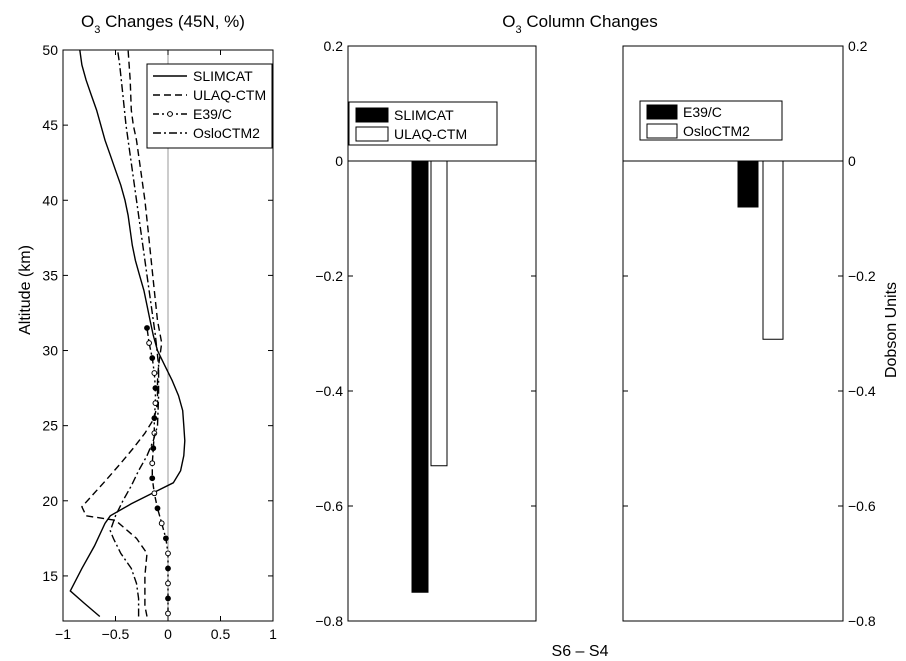 The height and width of the screenshot is (661, 906). I want to click on profile-y-tick-label: 50, so click(50, 50).